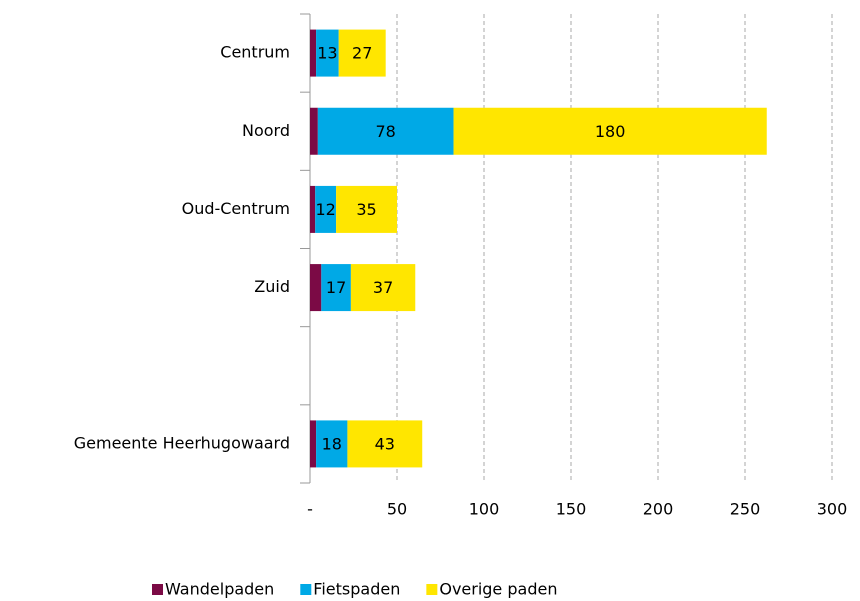  I want to click on data-label: 12, so click(325, 209).